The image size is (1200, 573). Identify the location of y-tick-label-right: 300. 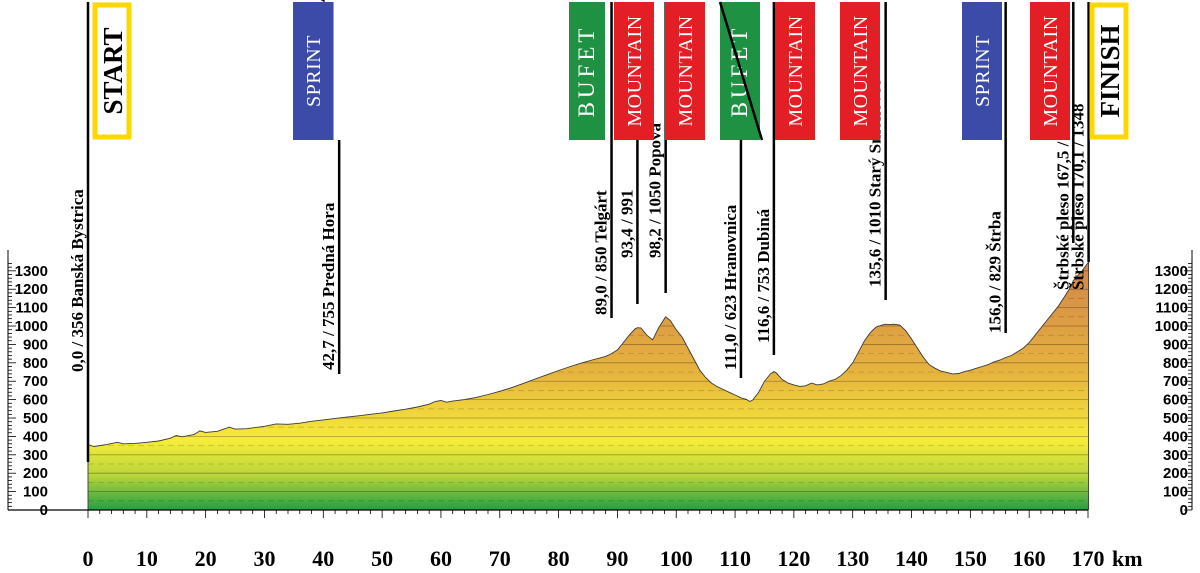
(1175, 455).